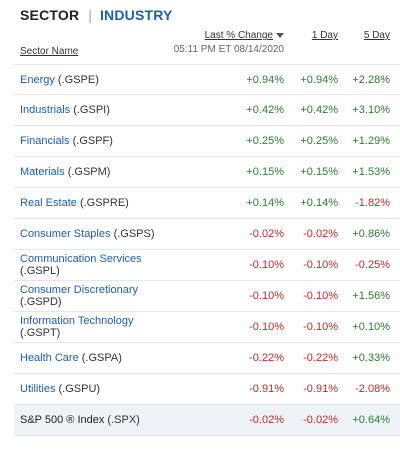 This screenshot has height=449, width=400. I want to click on column-header-5-day-label: 5 Day, so click(376, 35).